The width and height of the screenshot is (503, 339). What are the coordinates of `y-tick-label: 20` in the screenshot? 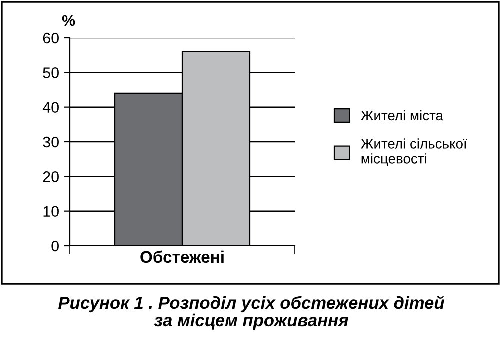 It's located at (51, 177).